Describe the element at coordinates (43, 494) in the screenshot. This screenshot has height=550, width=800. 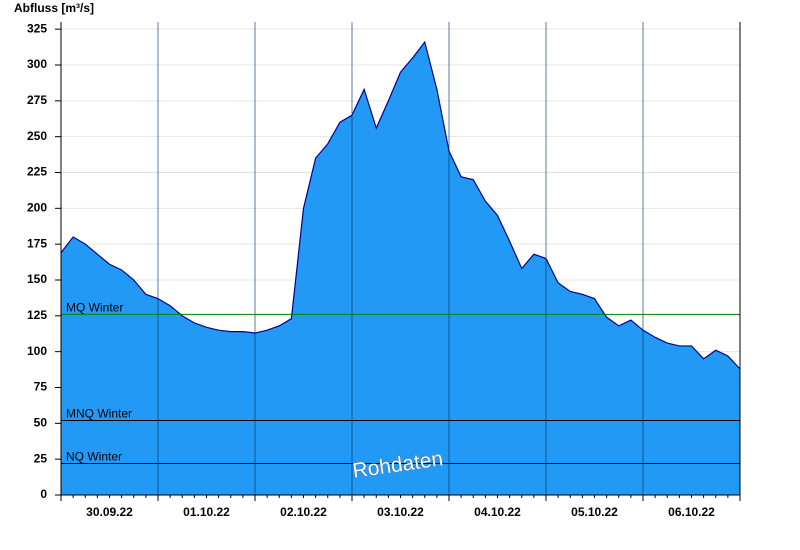
I see `y-tick-label: 0` at that location.